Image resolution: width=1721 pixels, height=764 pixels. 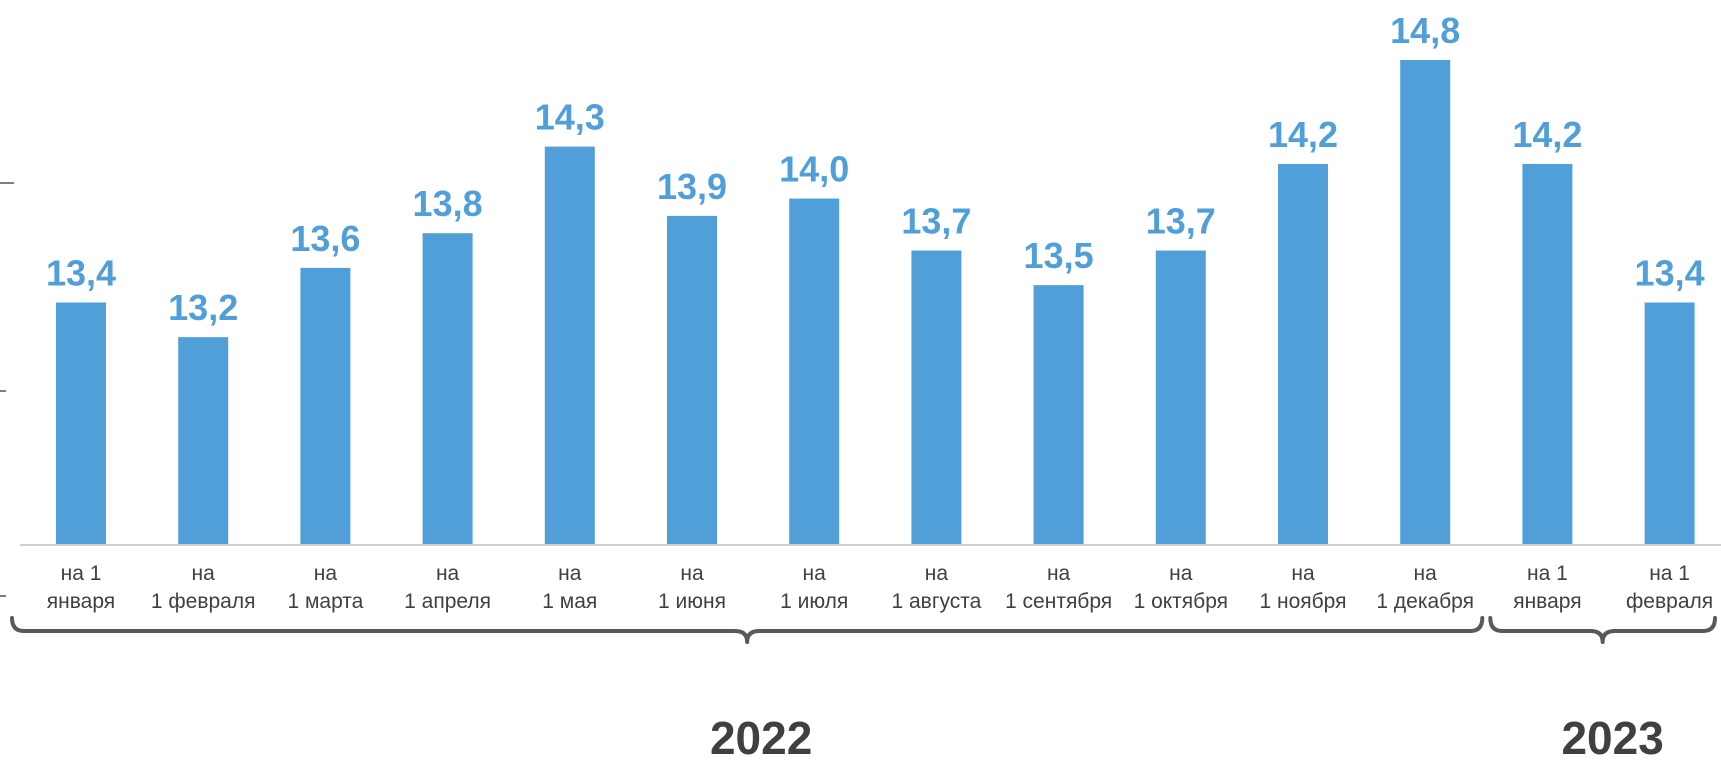 What do you see at coordinates (1302, 601) in the screenshot?
I see `category-label: 1 ноября` at bounding box center [1302, 601].